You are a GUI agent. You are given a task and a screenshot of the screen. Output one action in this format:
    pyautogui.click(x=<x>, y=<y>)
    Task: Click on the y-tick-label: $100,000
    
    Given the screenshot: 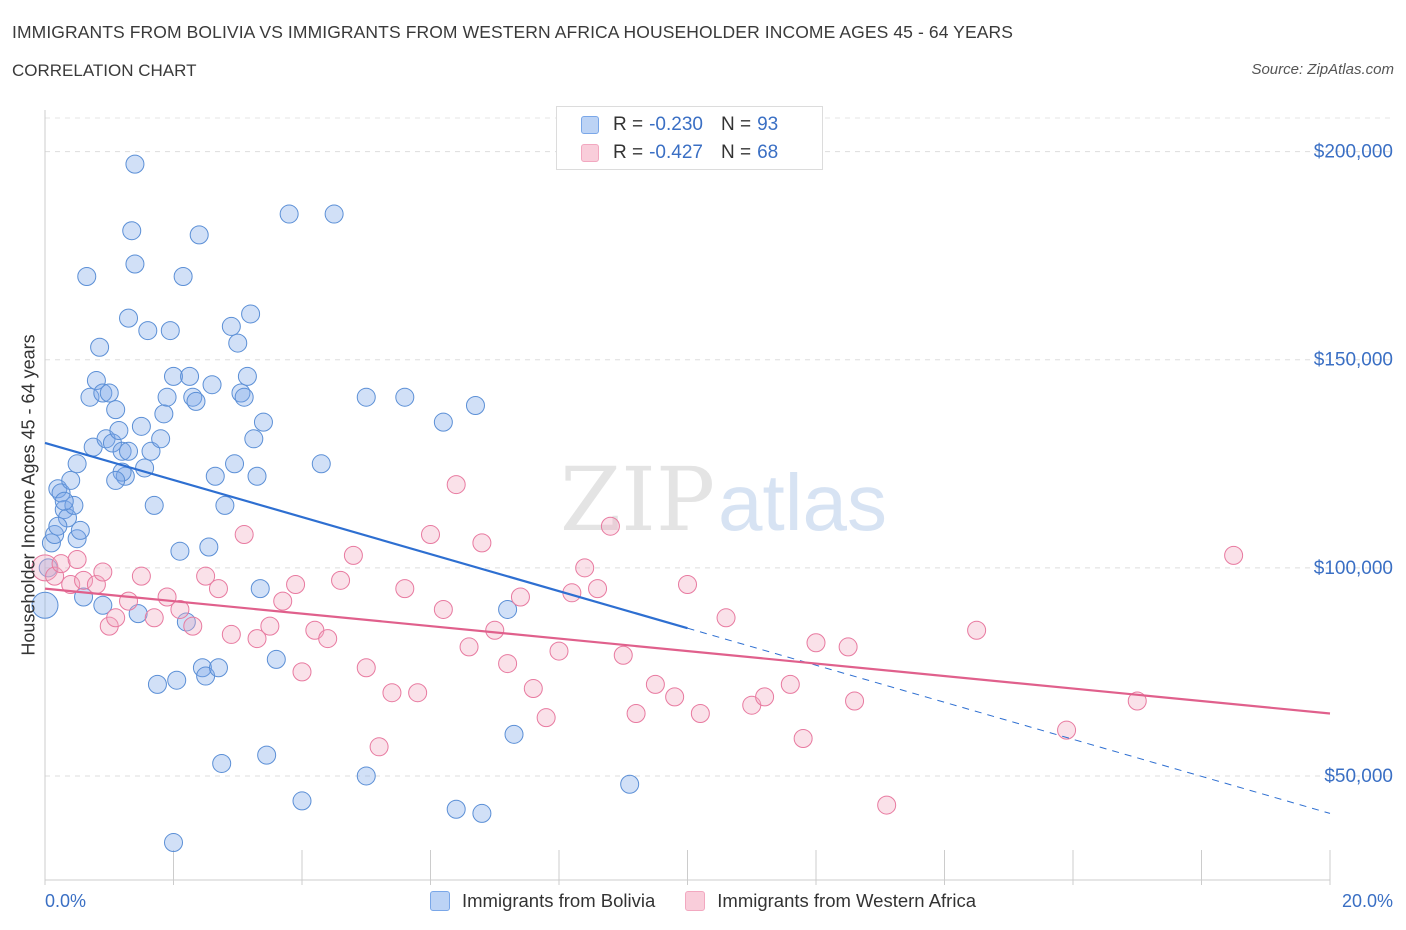 What is the action you would take?
    pyautogui.click(x=1353, y=568)
    